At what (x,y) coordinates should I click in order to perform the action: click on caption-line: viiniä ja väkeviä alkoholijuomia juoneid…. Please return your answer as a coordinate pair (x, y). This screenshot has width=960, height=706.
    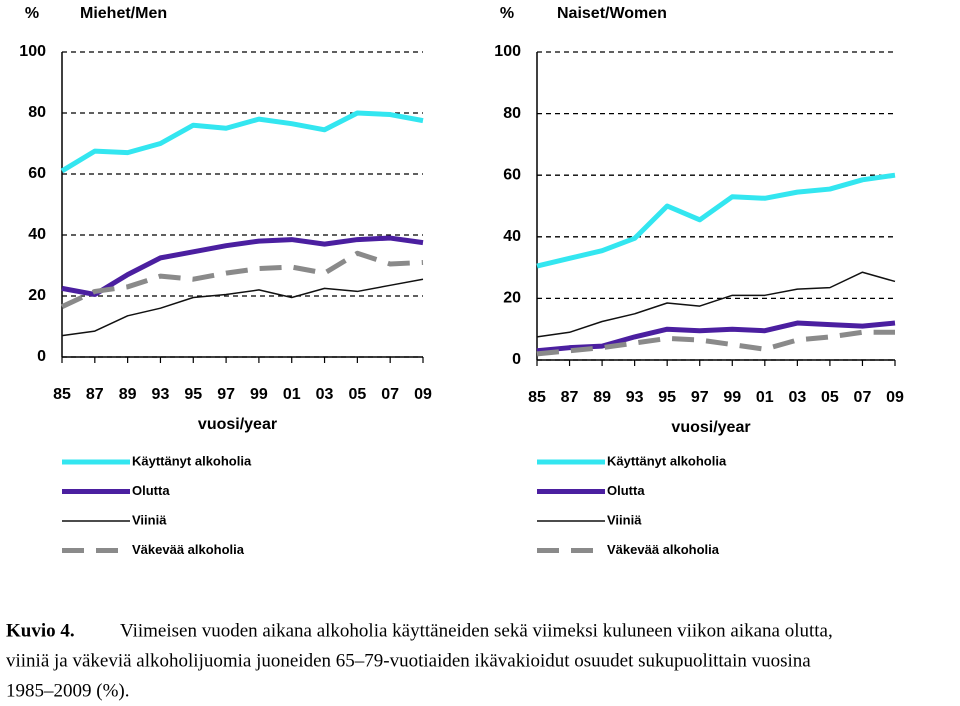
    Looking at the image, I should click on (408, 660).